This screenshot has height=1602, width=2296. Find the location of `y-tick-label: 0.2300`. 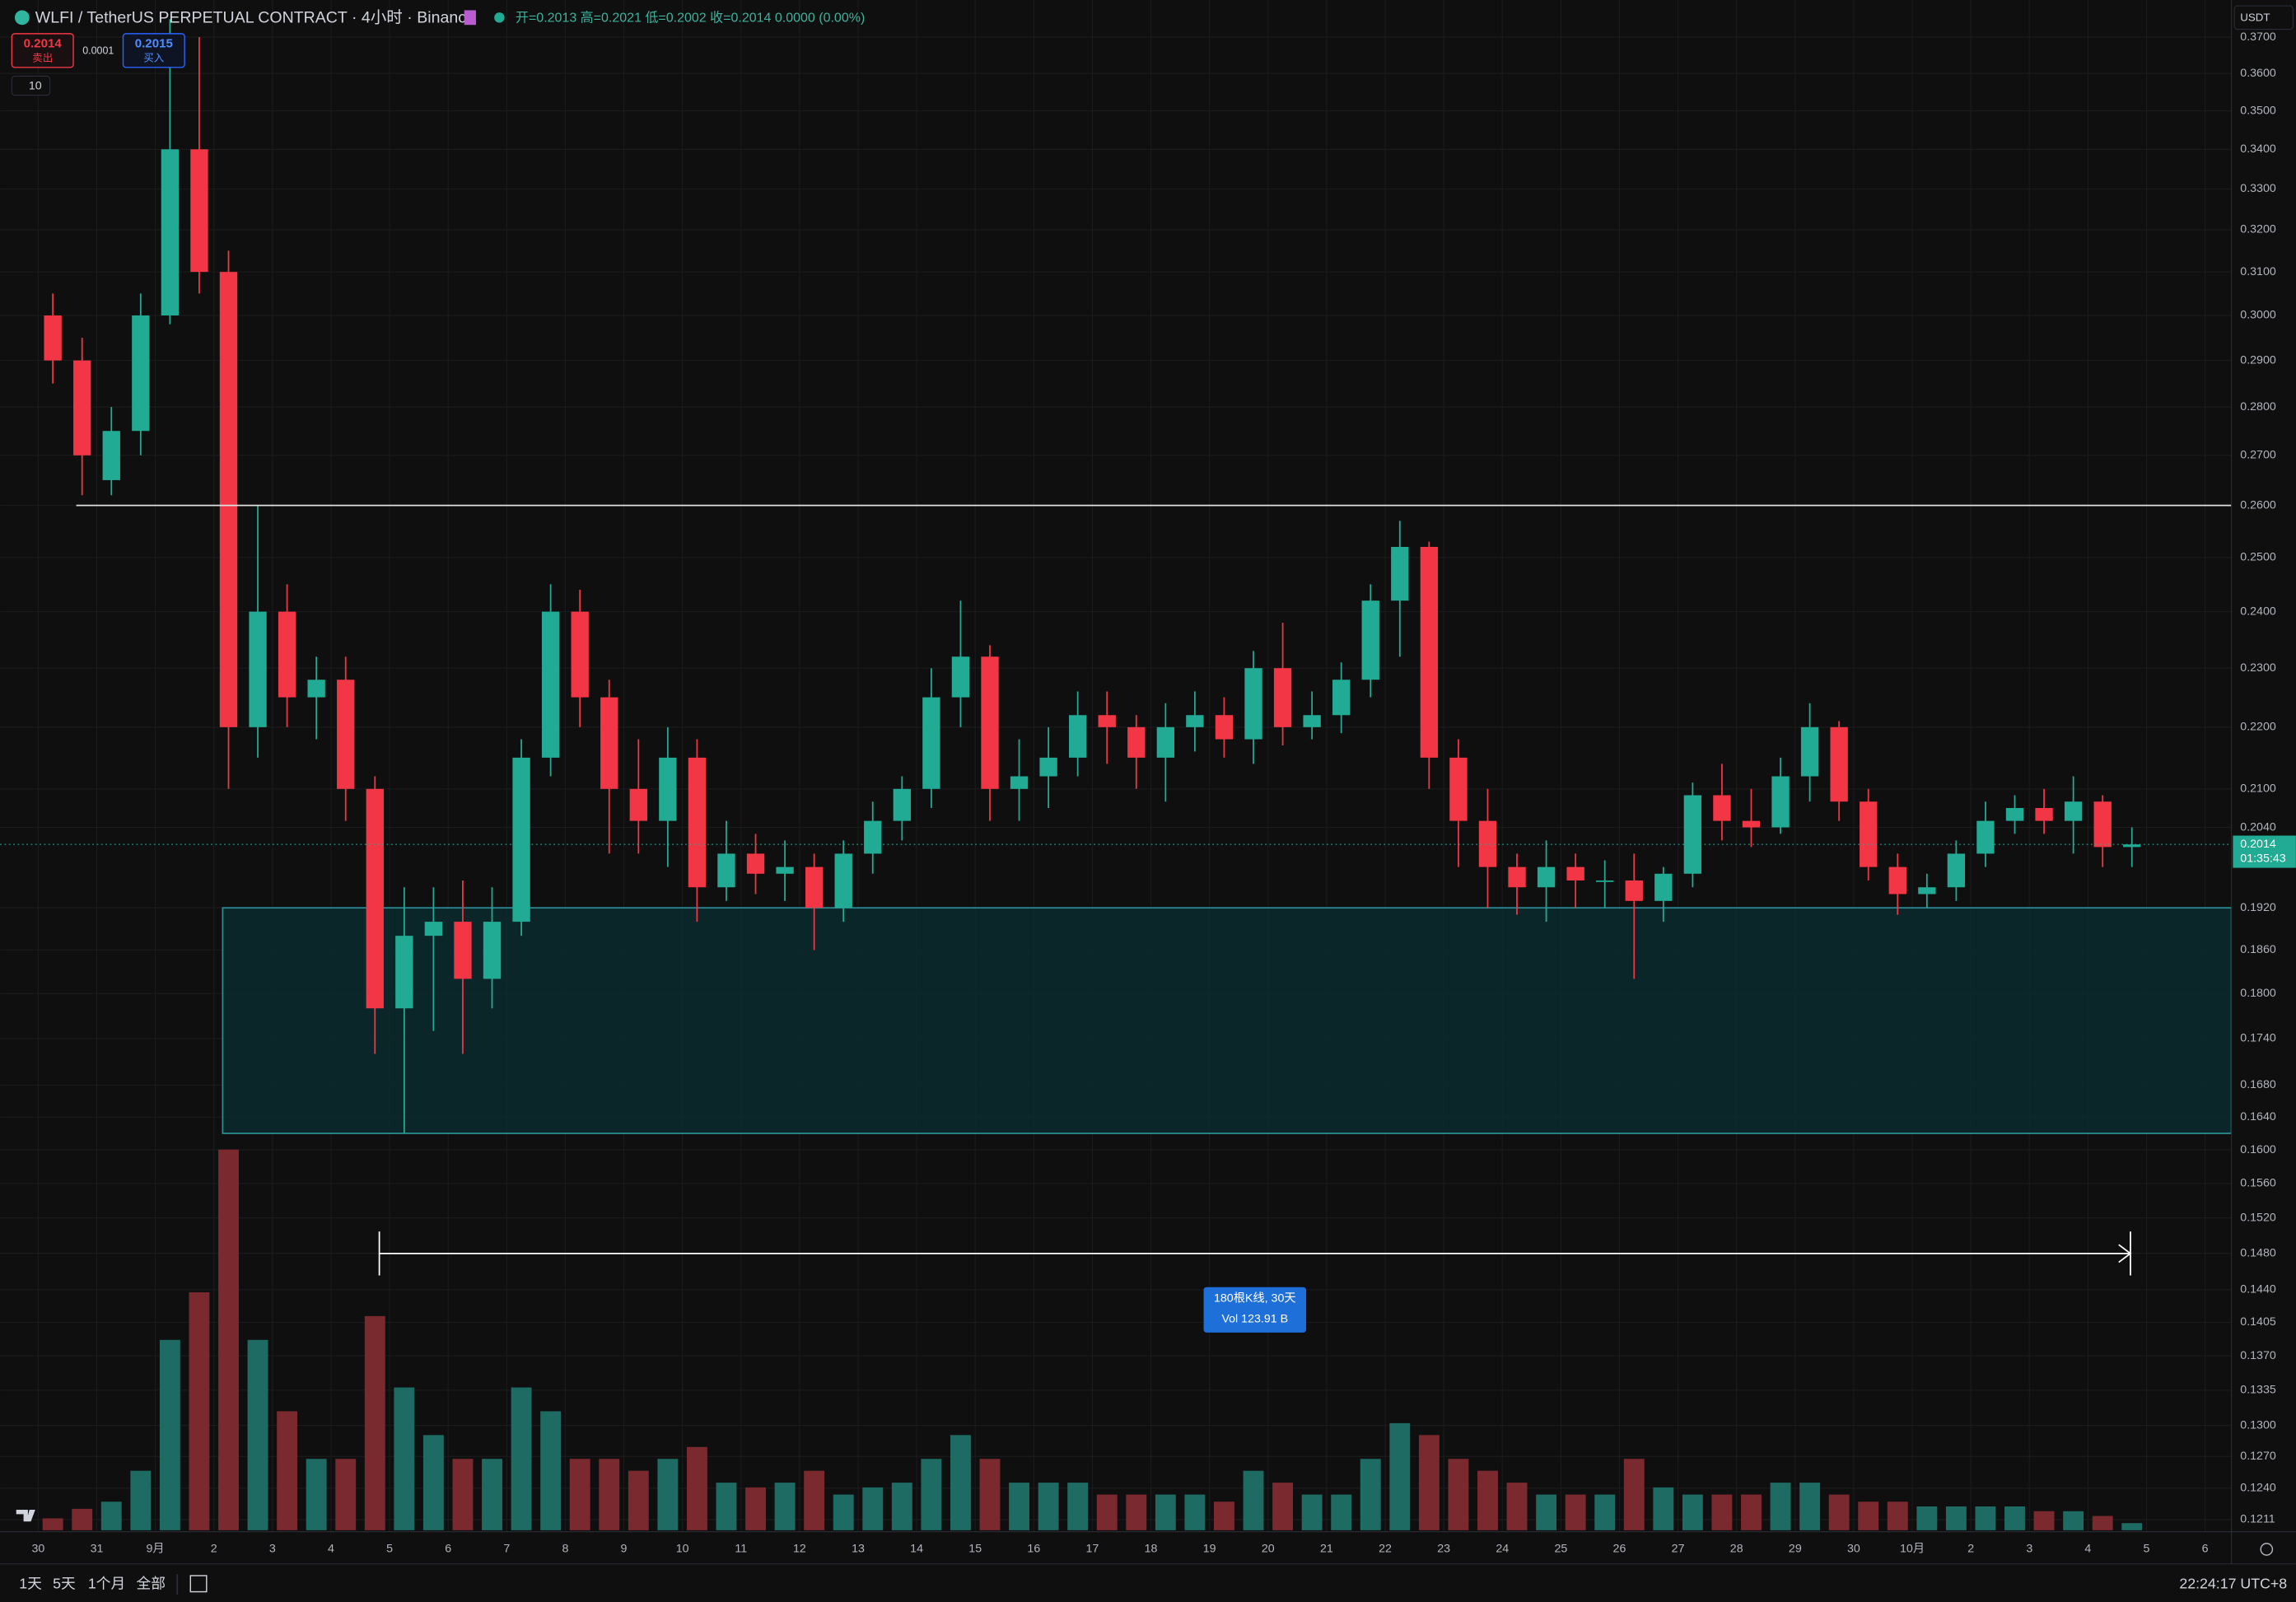

y-tick-label: 0.2300 is located at coordinates (2258, 668).